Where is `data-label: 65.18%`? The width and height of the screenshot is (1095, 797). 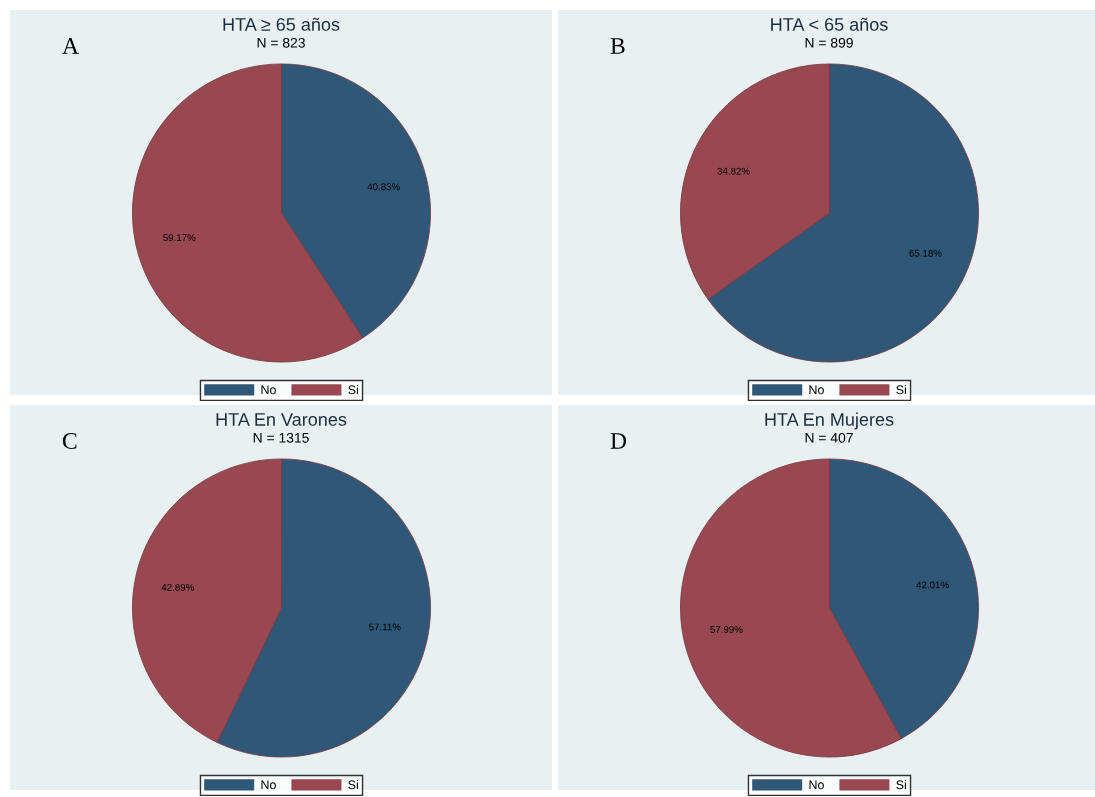 data-label: 65.18% is located at coordinates (925, 253).